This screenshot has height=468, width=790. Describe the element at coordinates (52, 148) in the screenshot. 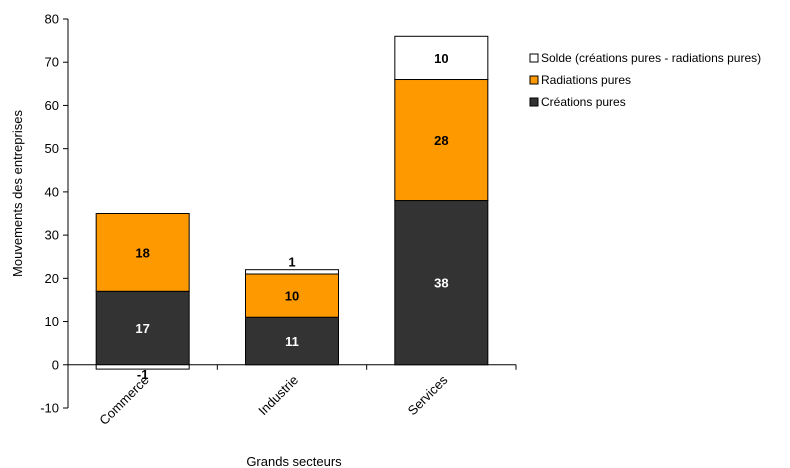

I see `y-tick-label: 50` at that location.